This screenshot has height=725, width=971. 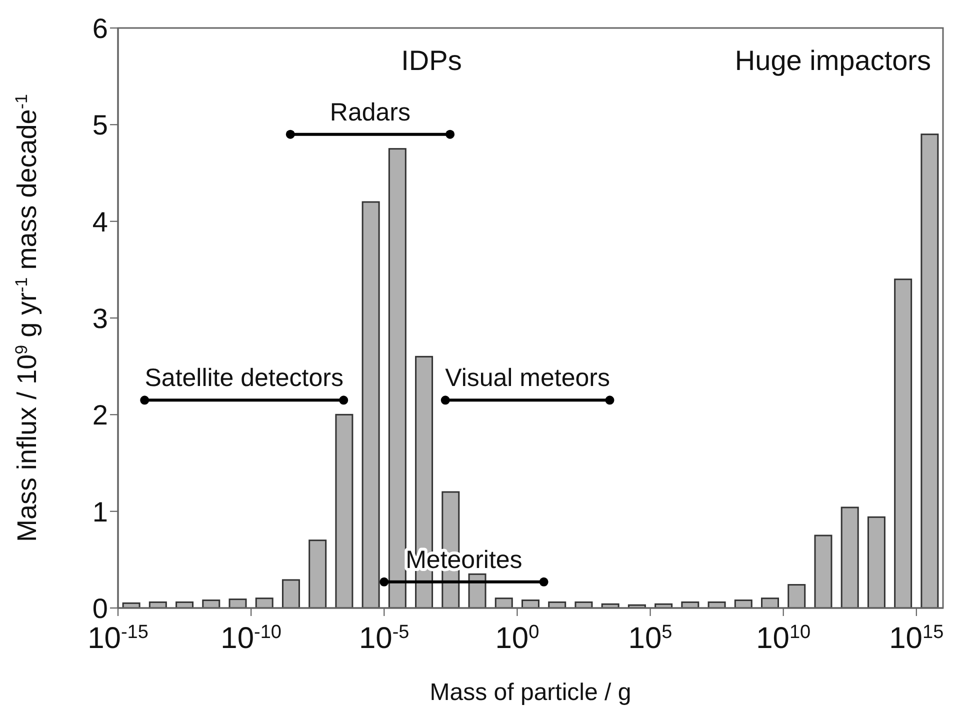 What do you see at coordinates (431, 60) in the screenshot?
I see `annotation: IDPs` at bounding box center [431, 60].